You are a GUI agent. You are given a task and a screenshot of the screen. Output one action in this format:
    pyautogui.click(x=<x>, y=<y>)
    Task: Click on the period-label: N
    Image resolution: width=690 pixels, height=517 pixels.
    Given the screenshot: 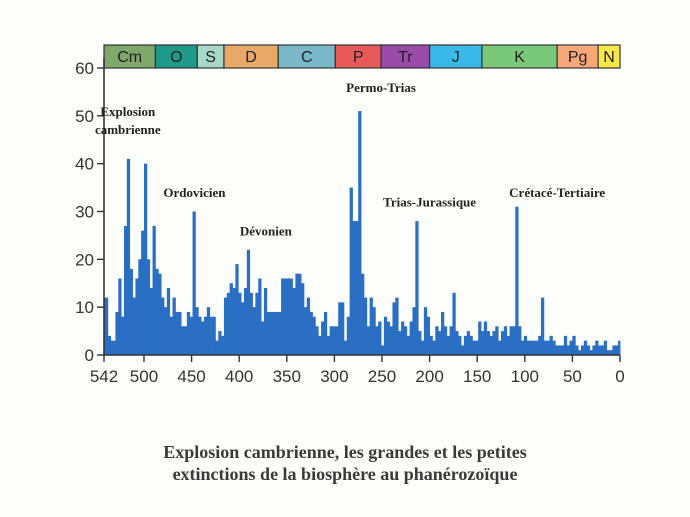 What is the action you would take?
    pyautogui.click(x=609, y=57)
    